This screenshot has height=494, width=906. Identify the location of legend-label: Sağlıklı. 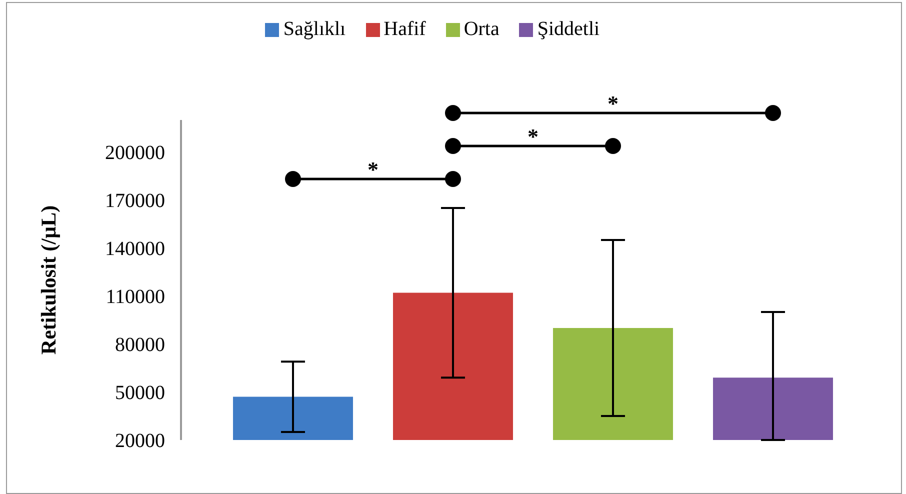
(314, 29).